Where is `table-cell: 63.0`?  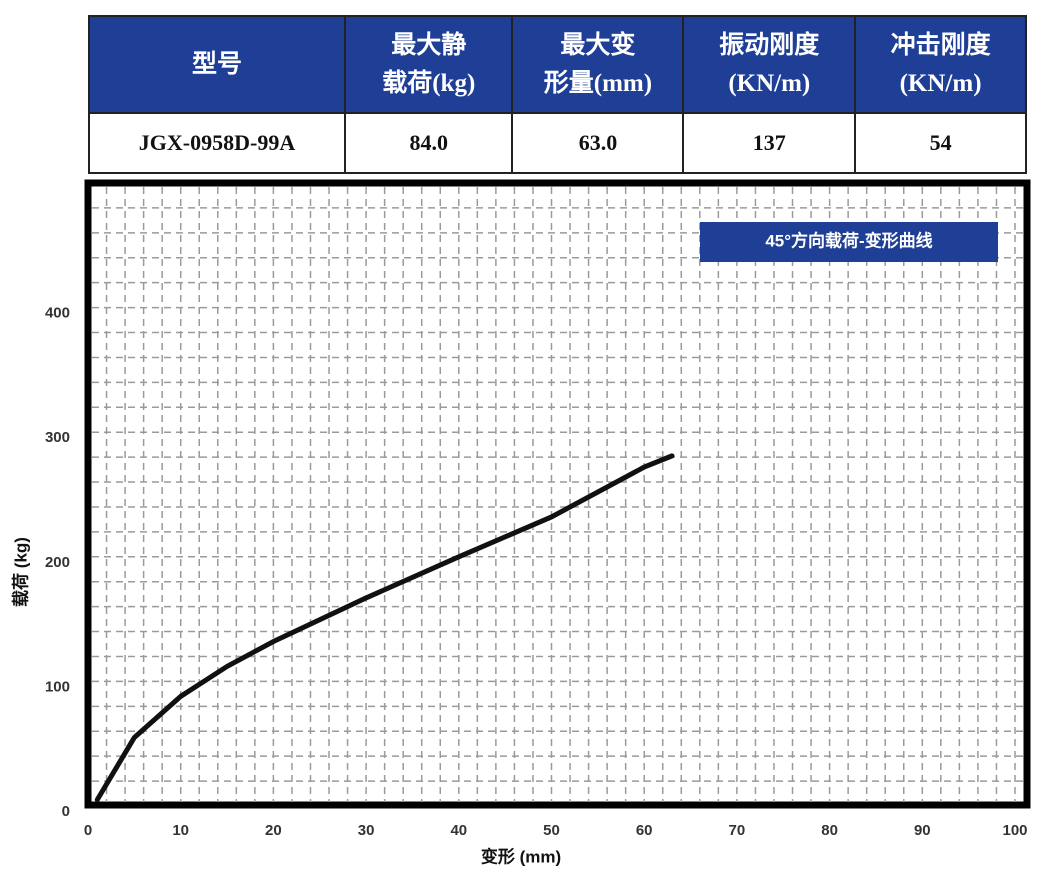
table-cell: 63.0 is located at coordinates (598, 143).